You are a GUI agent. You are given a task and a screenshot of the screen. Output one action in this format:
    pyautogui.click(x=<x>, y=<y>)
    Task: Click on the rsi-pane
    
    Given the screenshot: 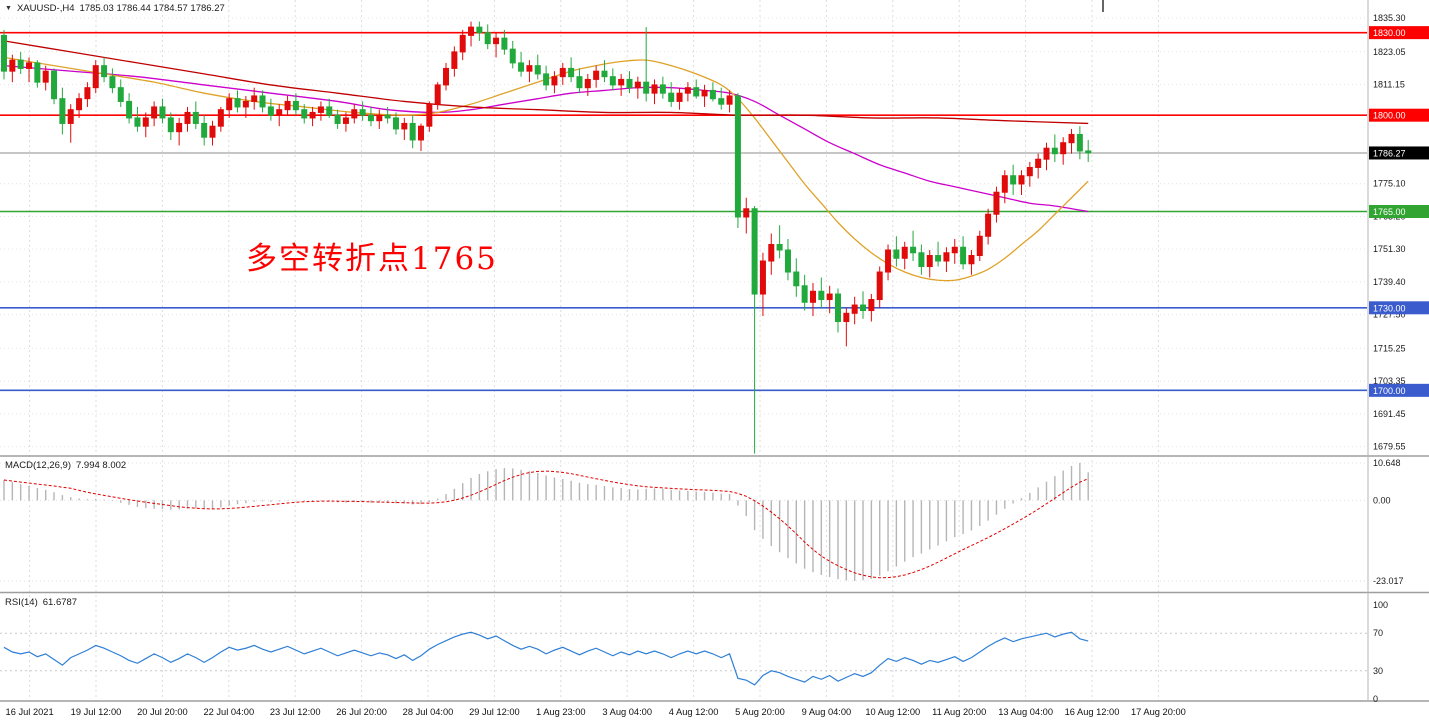 What is the action you would take?
    pyautogui.click(x=683, y=647)
    